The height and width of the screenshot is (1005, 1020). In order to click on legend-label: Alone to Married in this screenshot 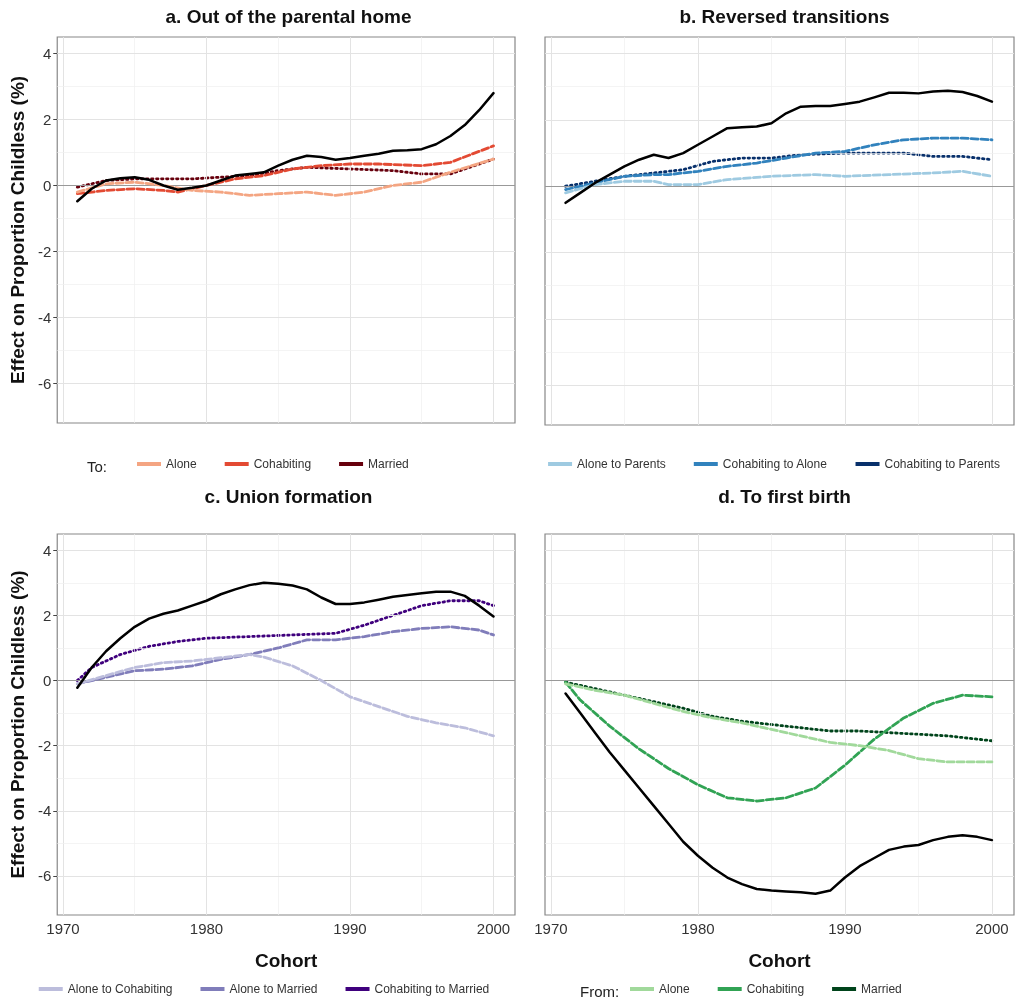, I will do `click(273, 989)`.